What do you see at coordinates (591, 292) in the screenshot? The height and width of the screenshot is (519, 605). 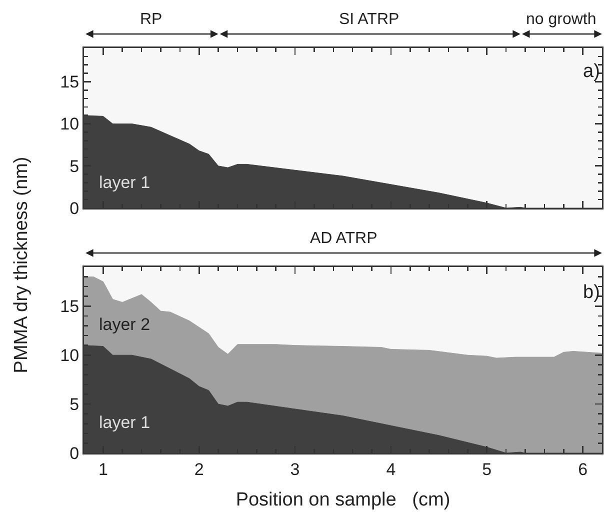 I see `annotation: b)` at bounding box center [591, 292].